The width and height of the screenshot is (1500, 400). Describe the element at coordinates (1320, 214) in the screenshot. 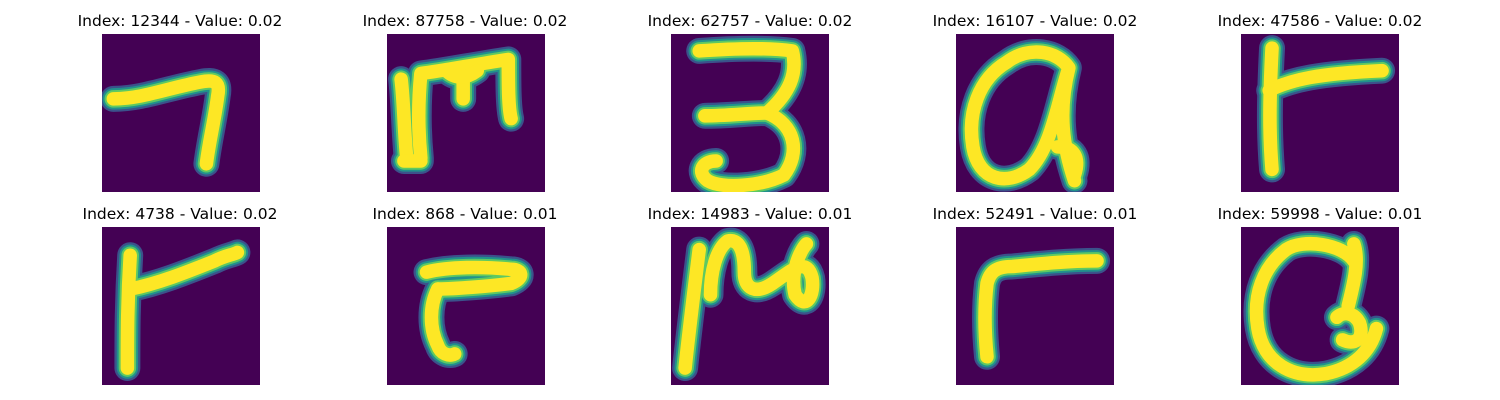

I see `image-title: Index: 59998 - Value: 0.01` at that location.